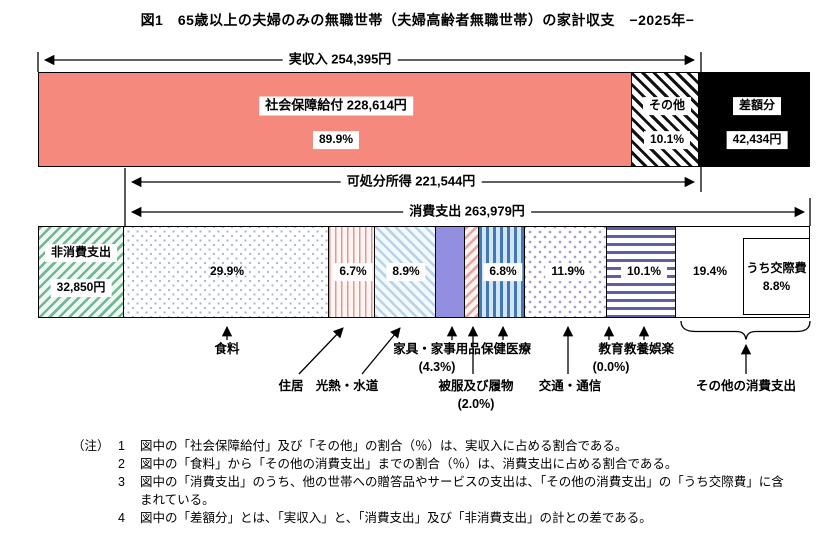 The height and width of the screenshot is (556, 835). I want to click on note-number: 4, so click(121, 518).